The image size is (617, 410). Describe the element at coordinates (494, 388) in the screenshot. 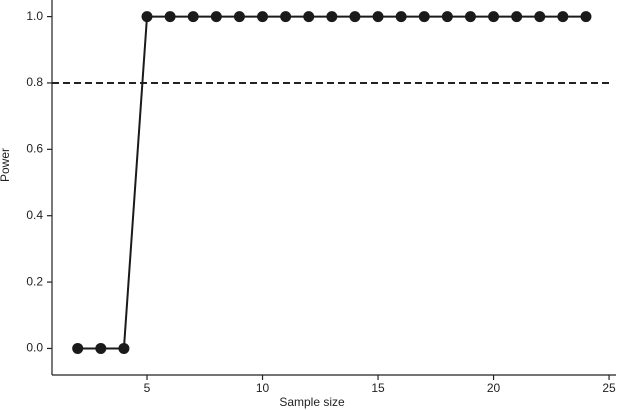

I see `x-tick-label: 20` at that location.